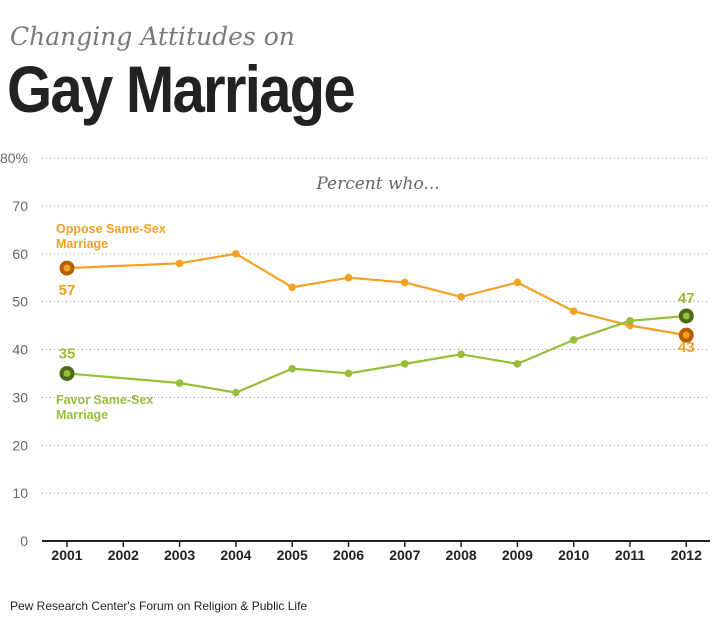  Describe the element at coordinates (104, 400) in the screenshot. I see `series-name-label: Favor Same-Sex` at that location.